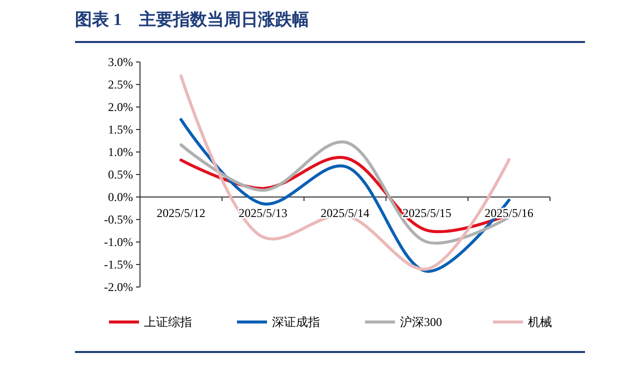  I want to click on y-tick-label: 0.5%, so click(120, 175).